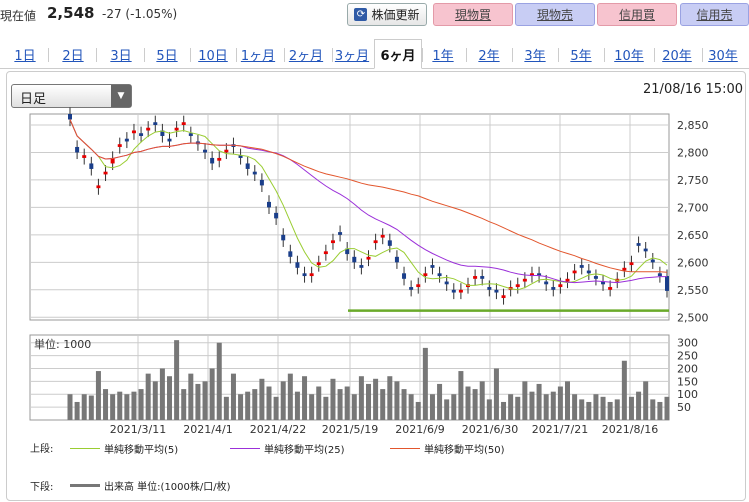 The image size is (749, 502). Describe the element at coordinates (687, 394) in the screenshot. I see `volume-tick-label: 100` at that location.